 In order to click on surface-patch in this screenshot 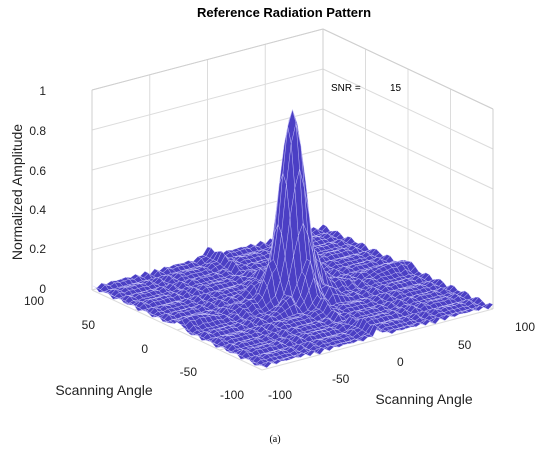, I will do `click(262, 366)`.